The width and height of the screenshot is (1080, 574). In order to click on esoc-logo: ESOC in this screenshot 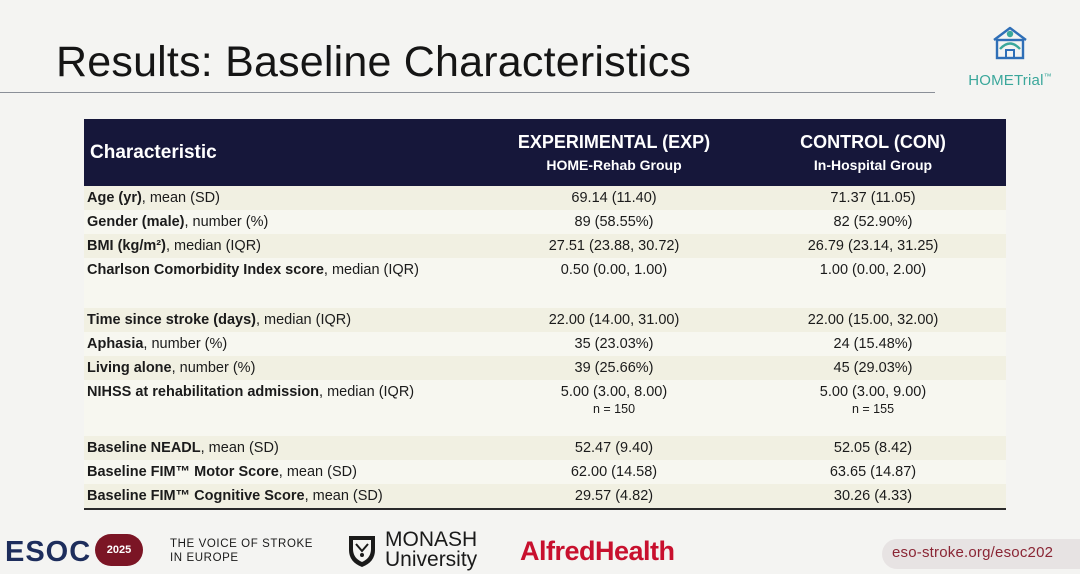, I will do `click(48, 552)`.